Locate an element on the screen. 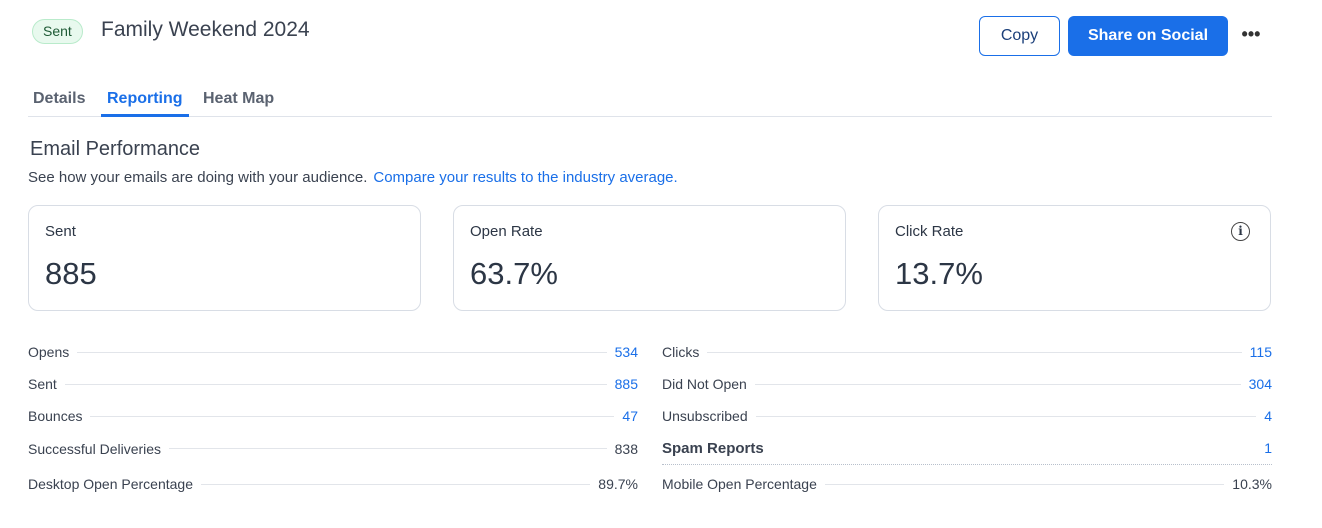 The image size is (1322, 528). stat-row-sent: Sent 885 is located at coordinates (333, 384).